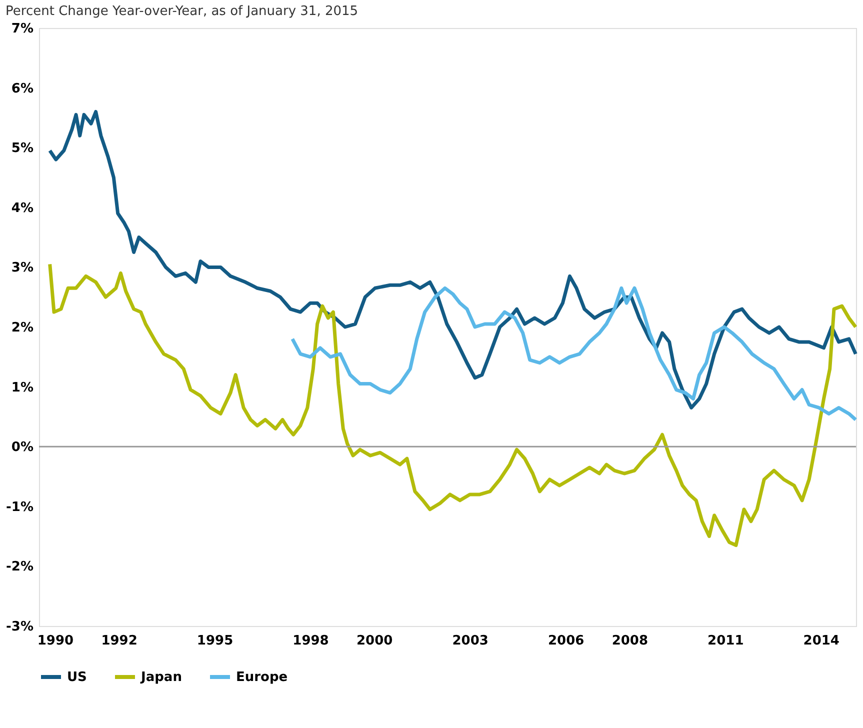 Image resolution: width=863 pixels, height=728 pixels. What do you see at coordinates (77, 677) in the screenshot?
I see `legend-label: US` at bounding box center [77, 677].